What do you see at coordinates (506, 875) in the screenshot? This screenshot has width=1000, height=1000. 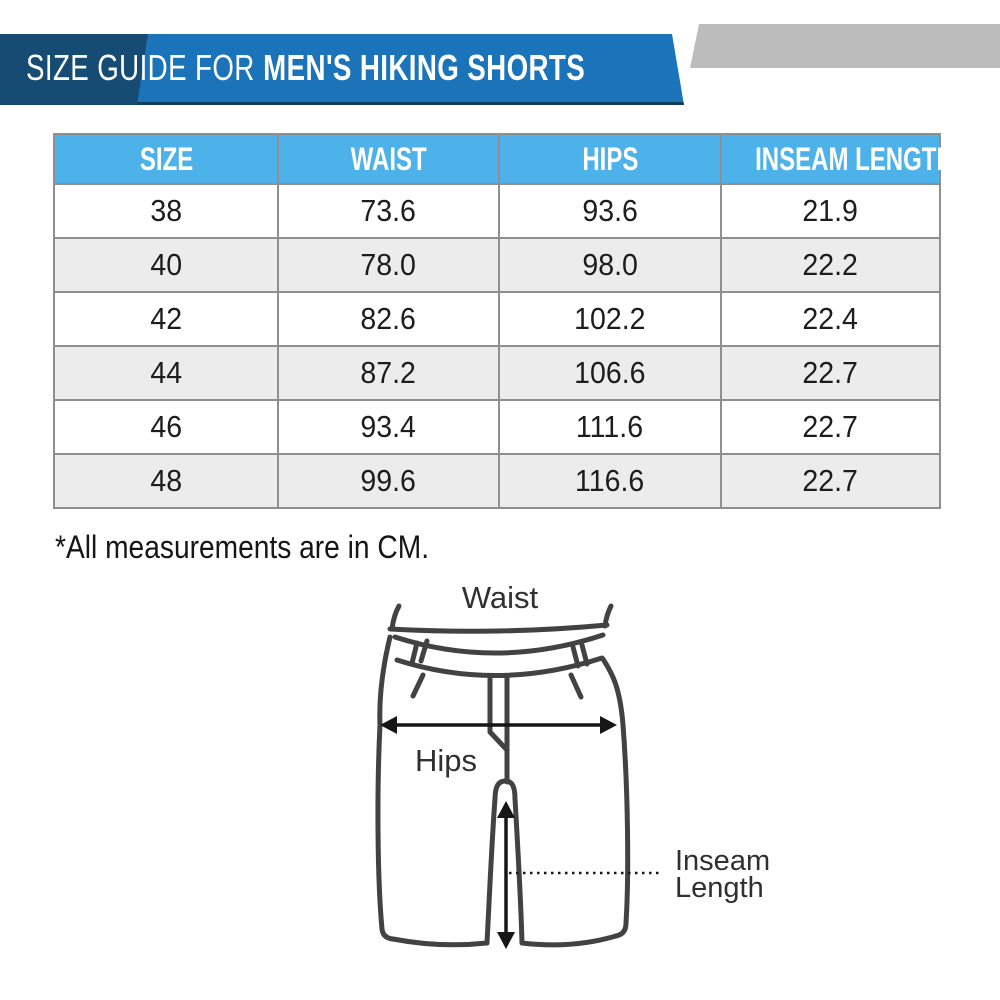 I see `inseam-arrow` at bounding box center [506, 875].